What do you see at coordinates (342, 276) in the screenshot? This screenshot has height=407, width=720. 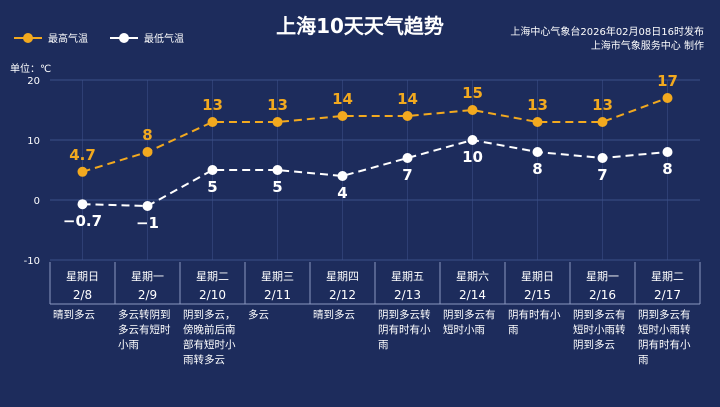 I see `day-weekday: 星期四` at bounding box center [342, 276].